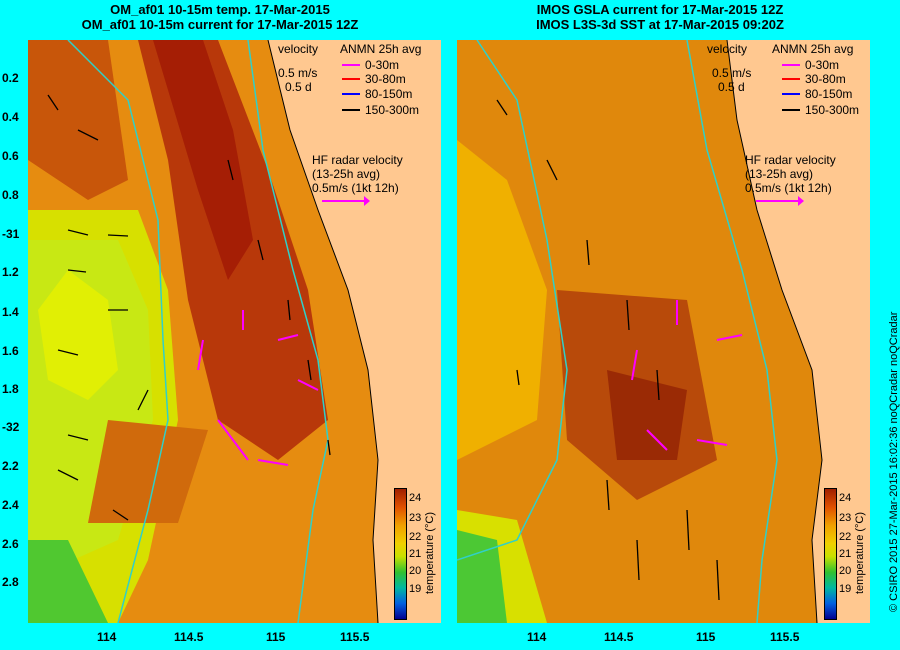 Image resolution: width=900 pixels, height=650 pixels. I want to click on ytick: -31, so click(11, 234).